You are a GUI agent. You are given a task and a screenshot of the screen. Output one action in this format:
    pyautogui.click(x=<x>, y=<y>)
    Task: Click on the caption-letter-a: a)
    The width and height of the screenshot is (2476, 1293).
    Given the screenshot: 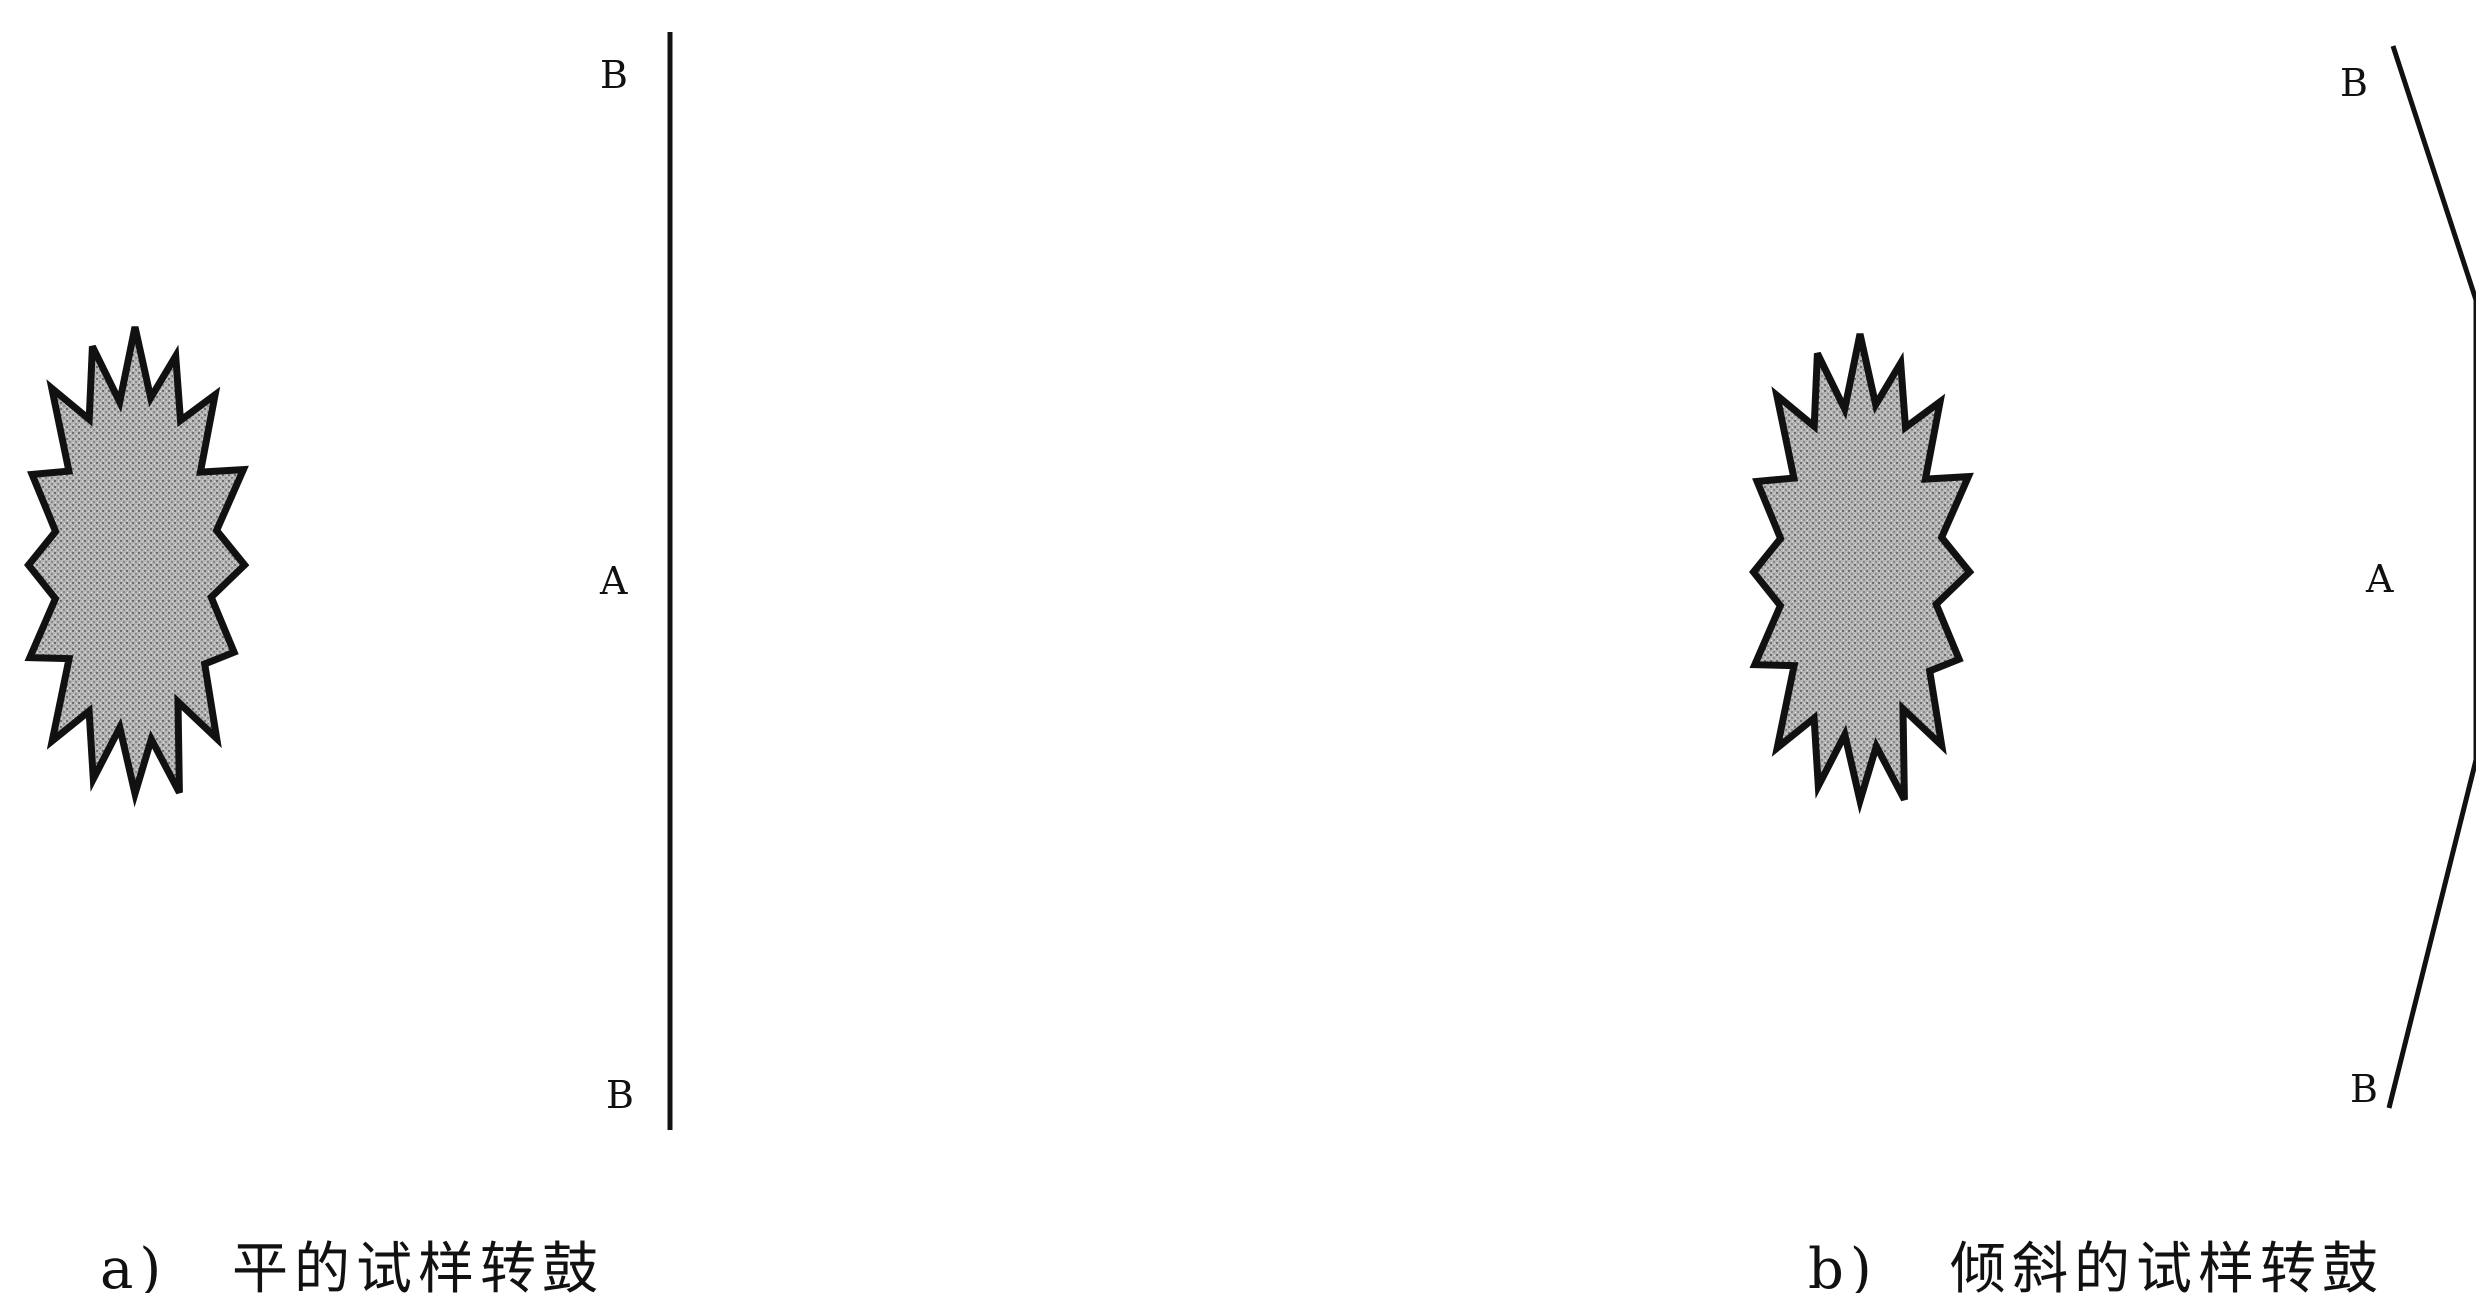 What is the action you would take?
    pyautogui.click(x=133, y=1265)
    